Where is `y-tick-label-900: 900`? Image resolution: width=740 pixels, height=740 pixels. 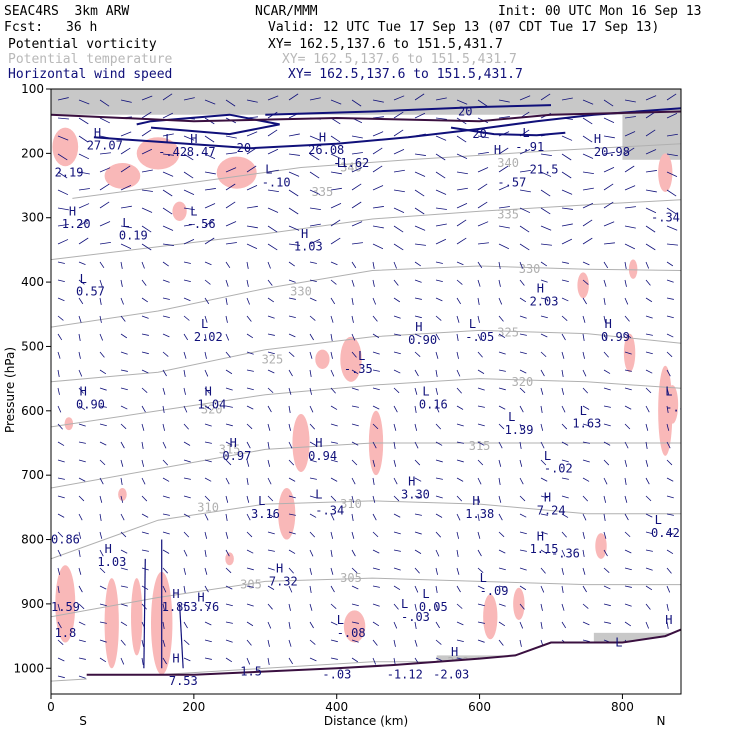 y-tick-label-900: 900 is located at coordinates (32, 604).